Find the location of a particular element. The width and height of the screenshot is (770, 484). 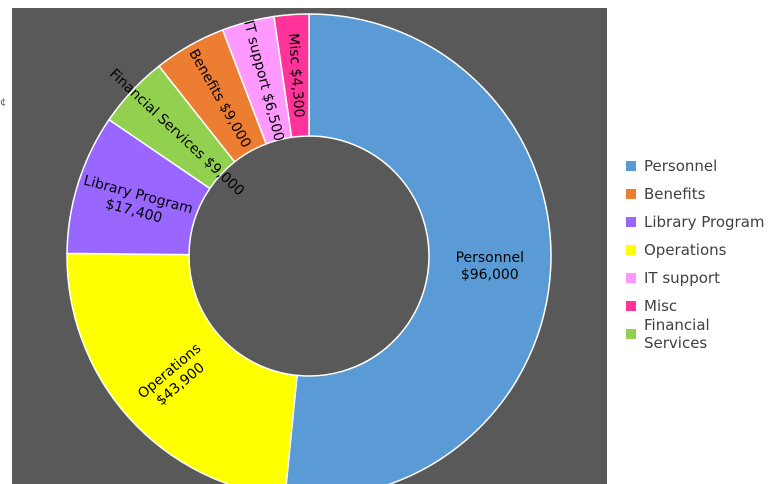

legend-swatch-misc is located at coordinates (631, 306).